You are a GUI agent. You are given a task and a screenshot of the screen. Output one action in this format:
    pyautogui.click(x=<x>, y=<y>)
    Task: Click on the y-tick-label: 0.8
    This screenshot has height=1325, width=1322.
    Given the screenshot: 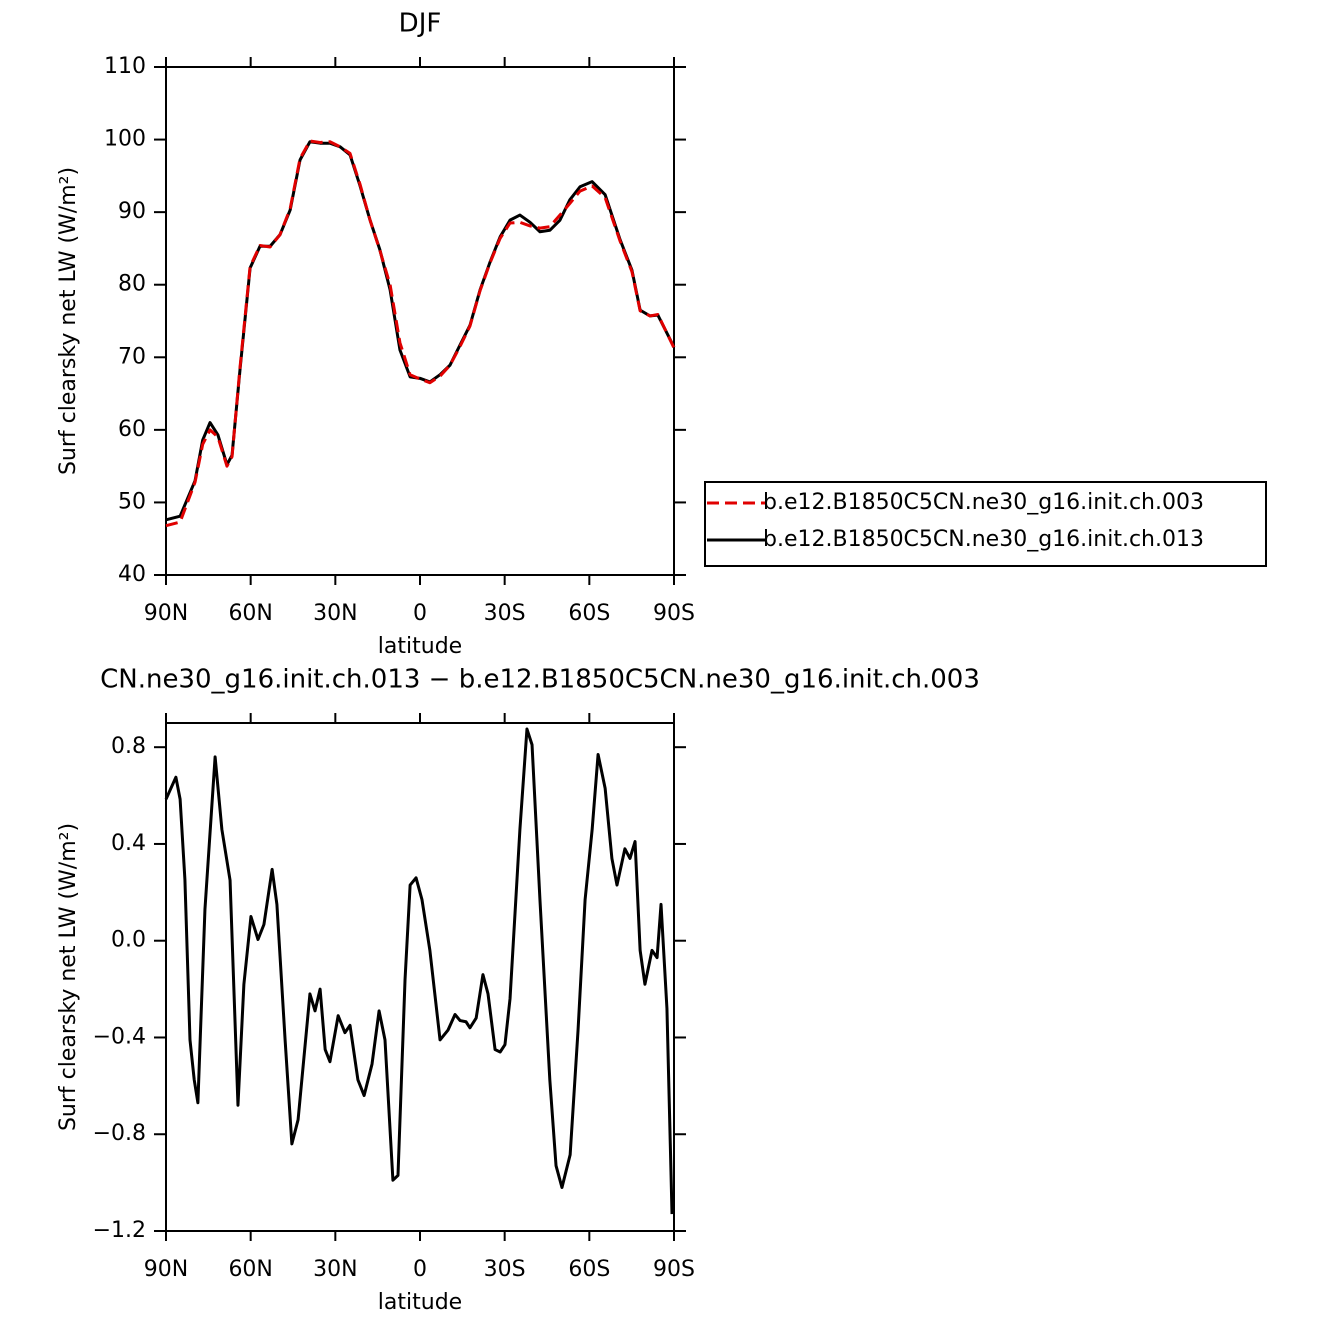 What is the action you would take?
    pyautogui.click(x=128, y=746)
    